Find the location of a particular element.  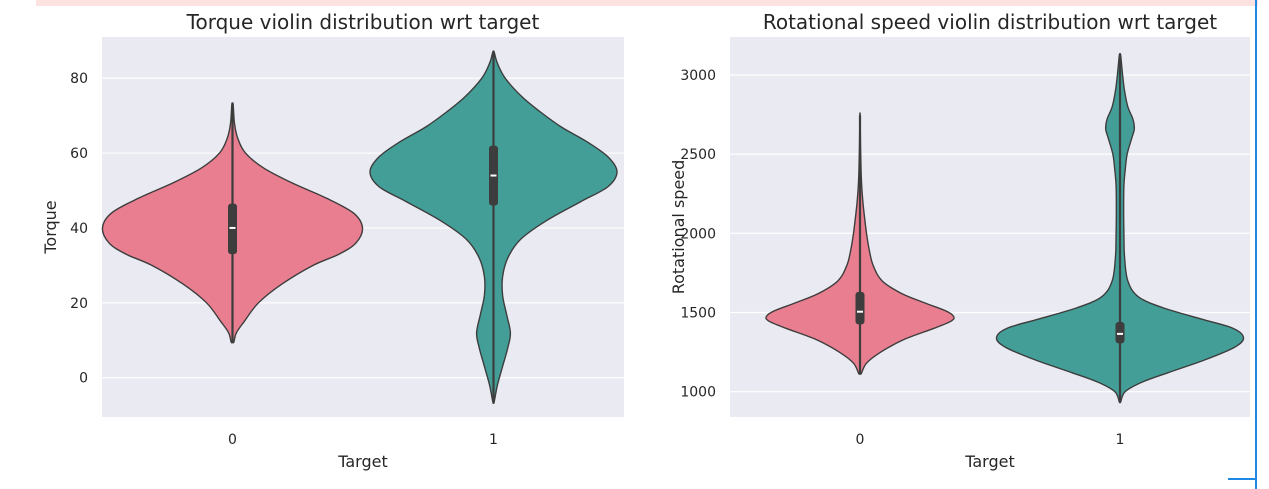

rotational-speed-x-tick-label: 1 is located at coordinates (1120, 440).